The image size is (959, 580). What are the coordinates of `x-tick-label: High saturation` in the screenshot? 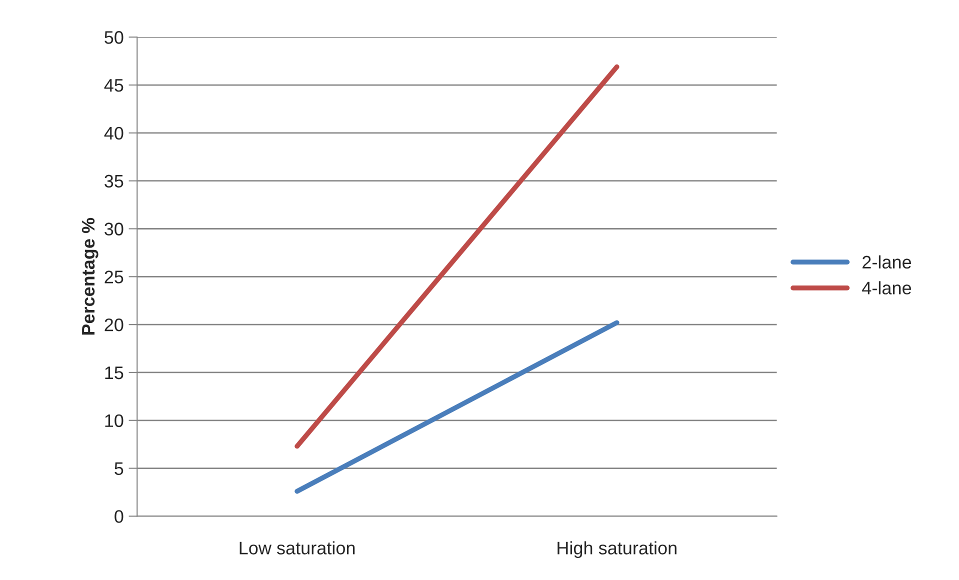 It's located at (617, 549).